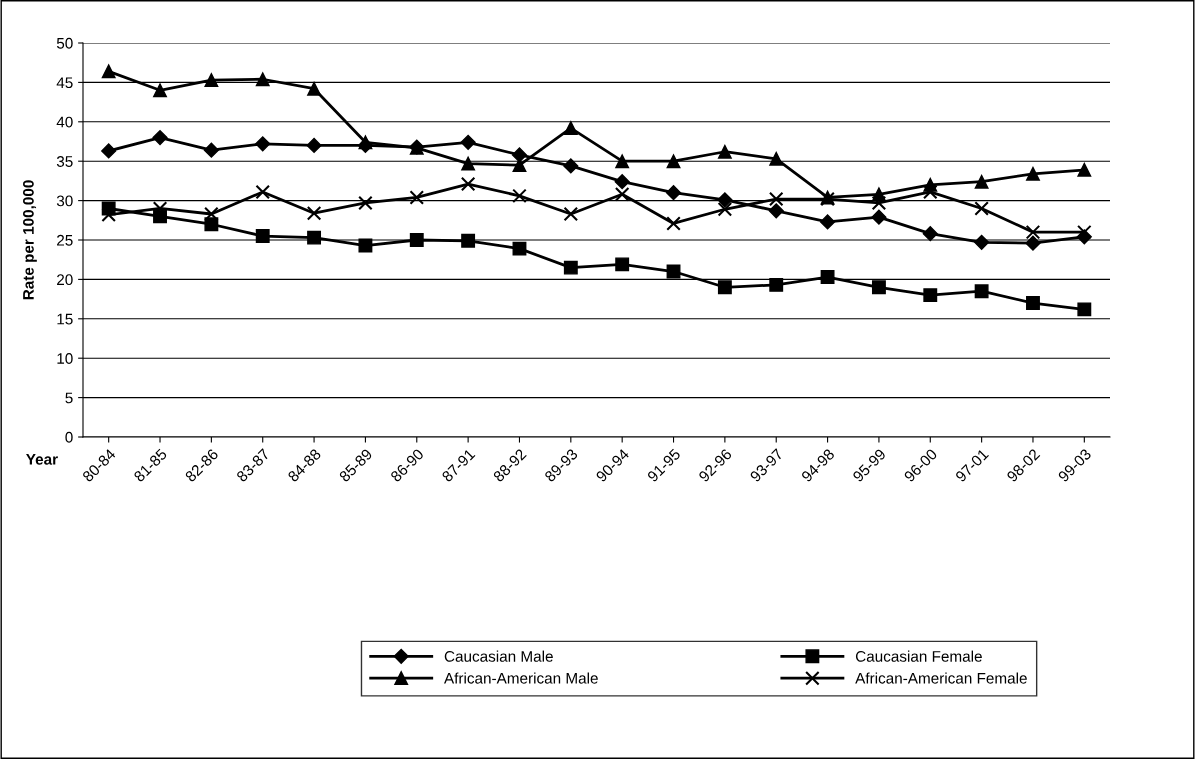  Describe the element at coordinates (498, 656) in the screenshot. I see `legend-label: Caucasian Male` at that location.